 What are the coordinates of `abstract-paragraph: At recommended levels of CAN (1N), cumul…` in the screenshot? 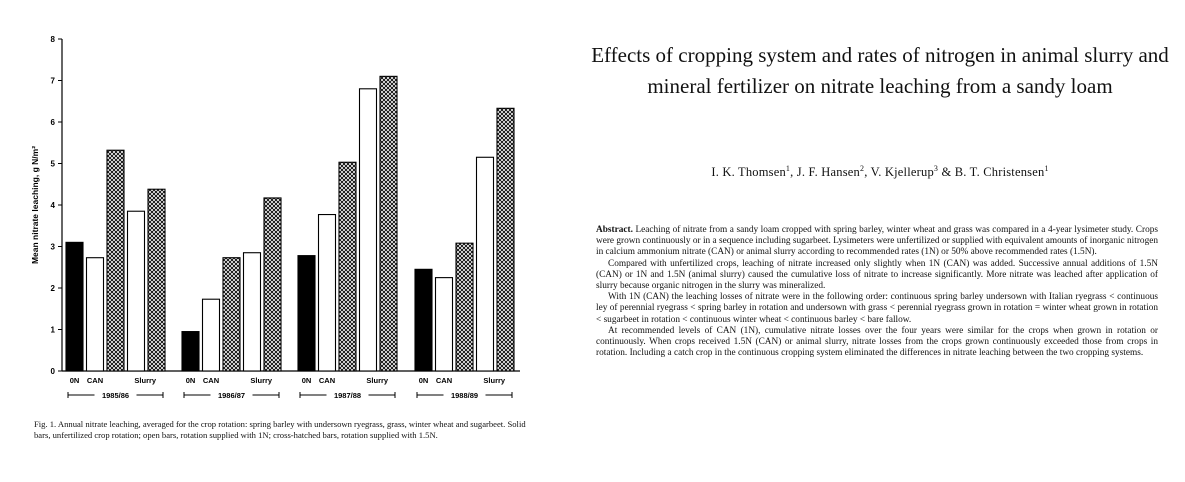 It's located at (877, 342).